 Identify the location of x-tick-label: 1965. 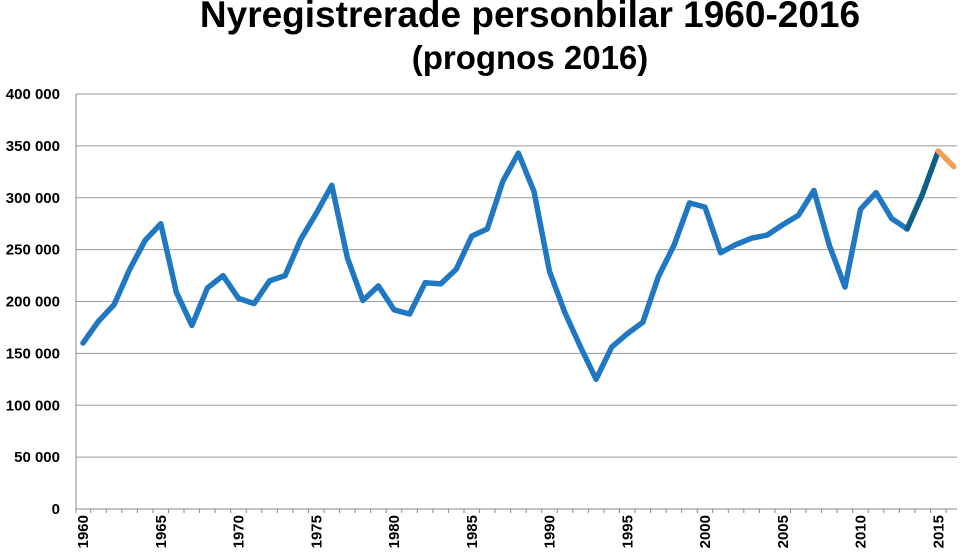
(161, 531).